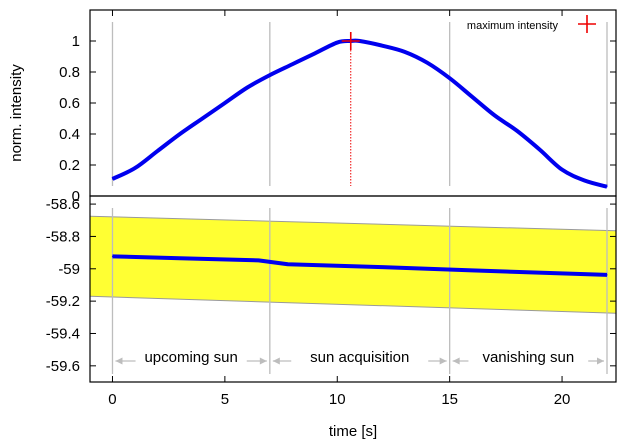 The image size is (620, 444). What do you see at coordinates (359, 265) in the screenshot?
I see `bottom-series` at bounding box center [359, 265].